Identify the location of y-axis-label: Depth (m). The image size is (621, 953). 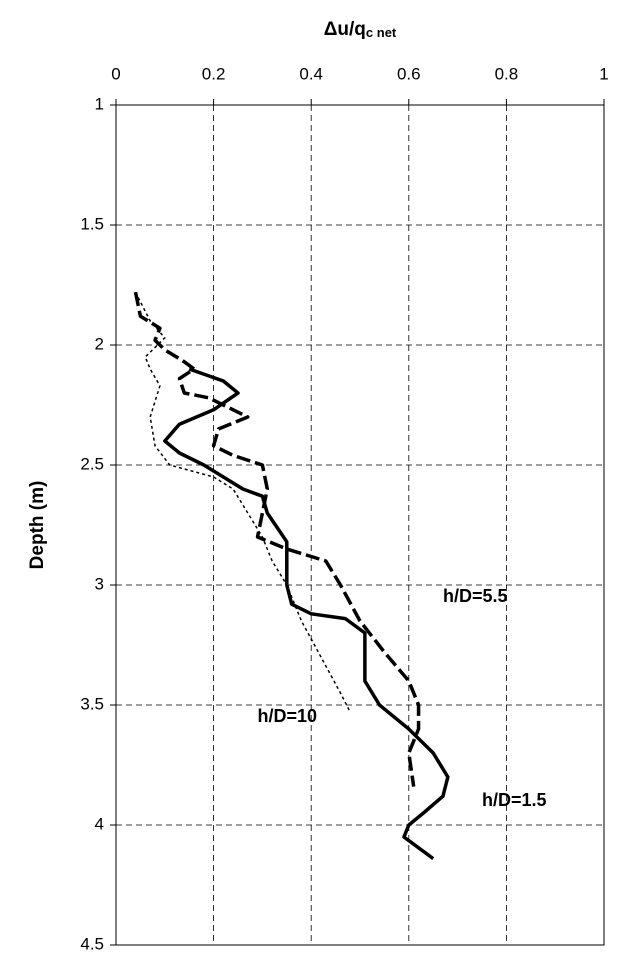
(37, 525).